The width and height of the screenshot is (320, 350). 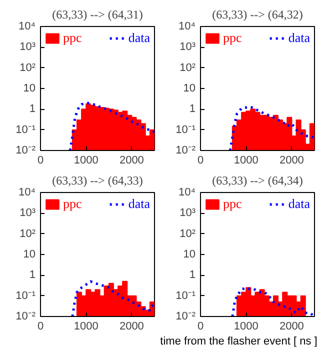 What do you see at coordinates (97, 181) in the screenshot?
I see `chart-title: (63,33) --> (64,33)` at bounding box center [97, 181].